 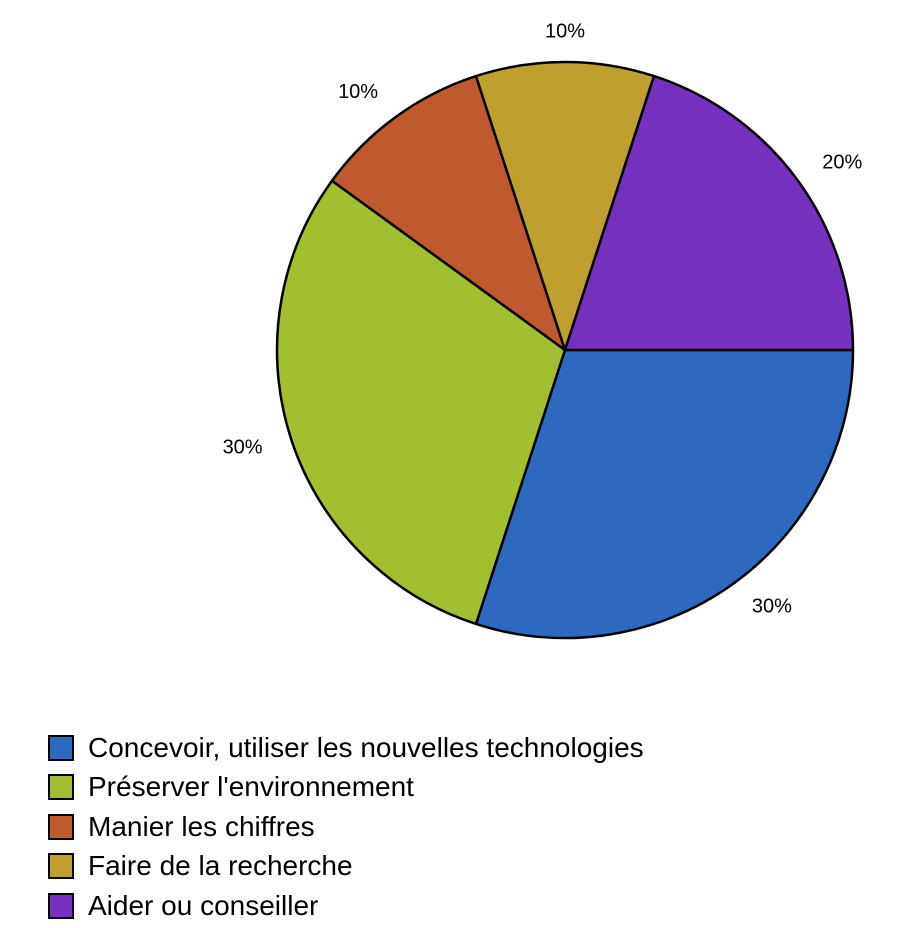 What do you see at coordinates (203, 905) in the screenshot?
I see `legend-label: Aider ou conseiller` at bounding box center [203, 905].